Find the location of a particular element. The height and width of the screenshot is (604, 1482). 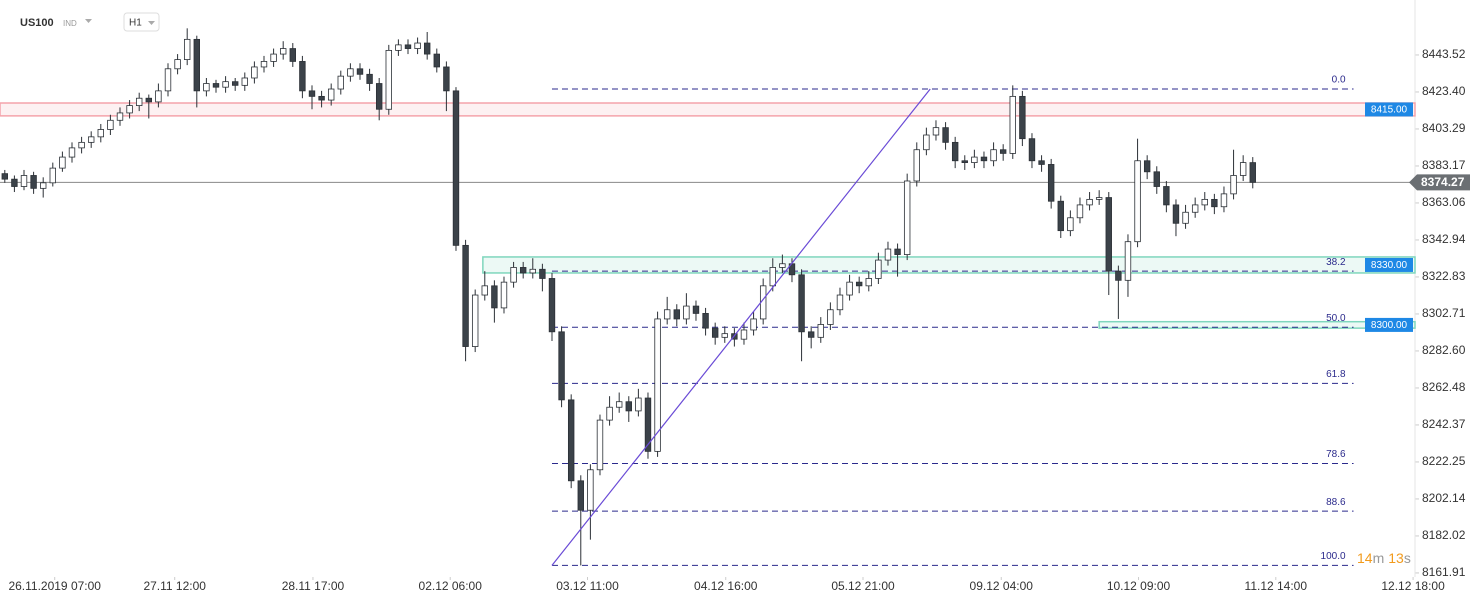

x-tick-label: 27.11 12:00 is located at coordinates (174, 586).